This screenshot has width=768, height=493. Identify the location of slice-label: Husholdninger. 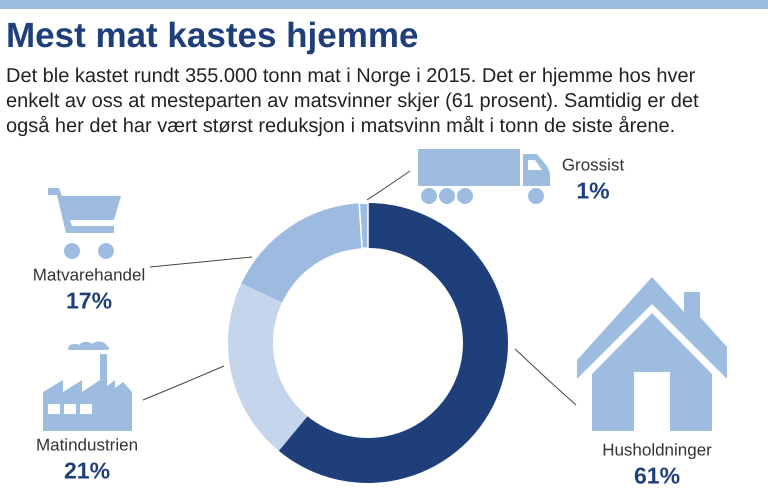
(657, 450).